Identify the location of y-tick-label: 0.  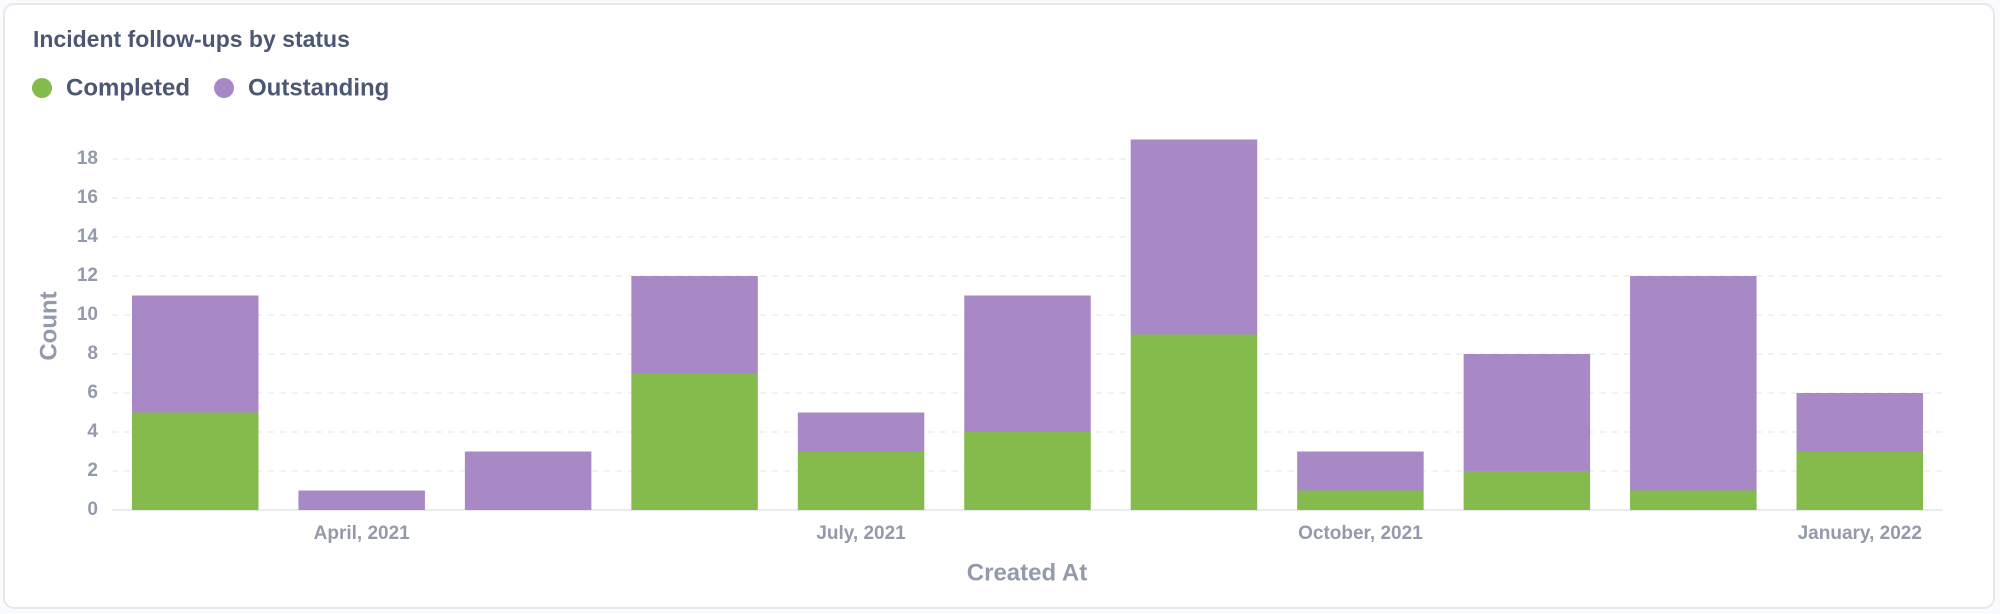
(92, 509).